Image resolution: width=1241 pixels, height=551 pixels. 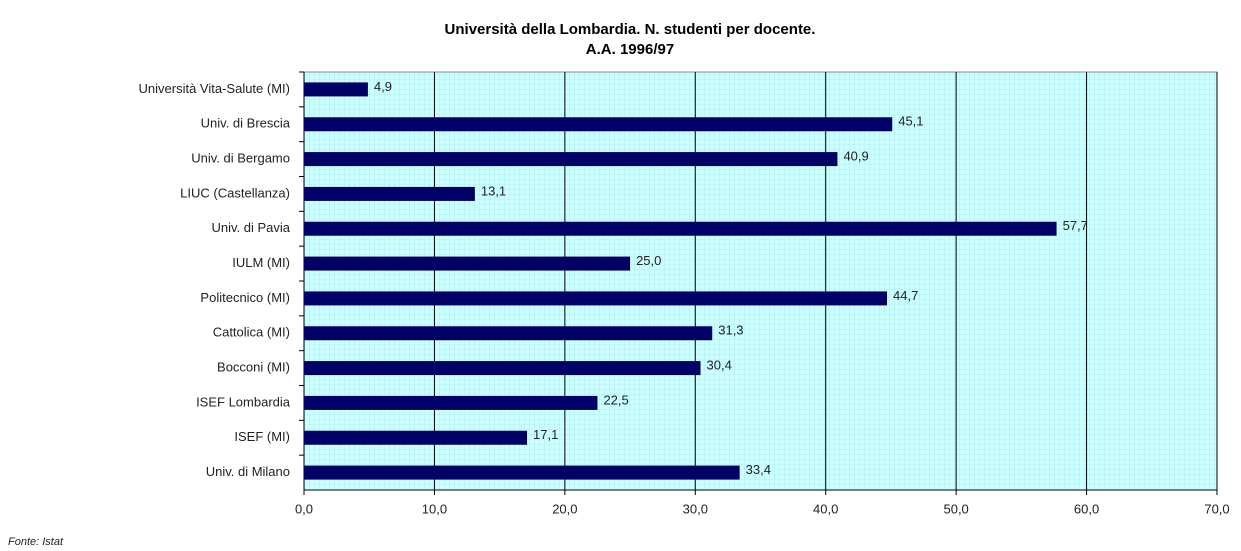 What do you see at coordinates (564, 508) in the screenshot?
I see `x-tick-label: 20,0` at bounding box center [564, 508].